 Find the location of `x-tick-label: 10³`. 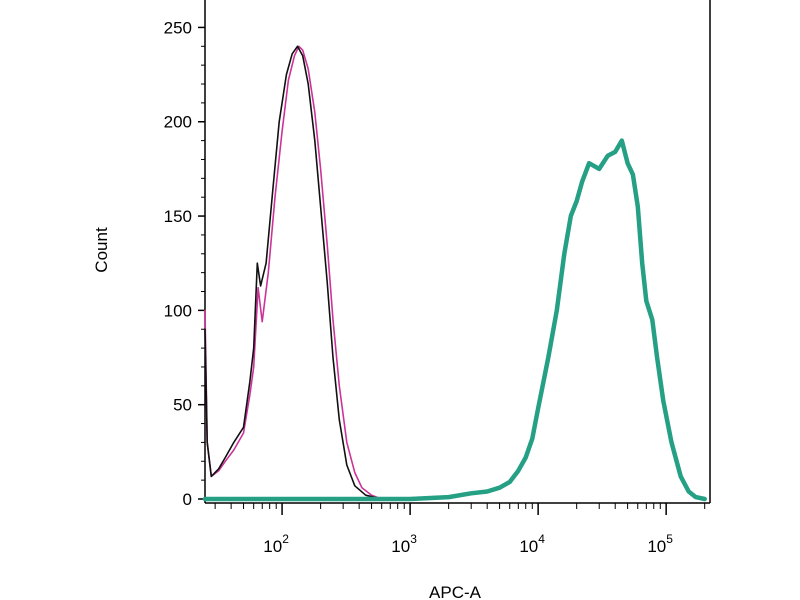

x-tick-label: 10³ is located at coordinates (404, 544).